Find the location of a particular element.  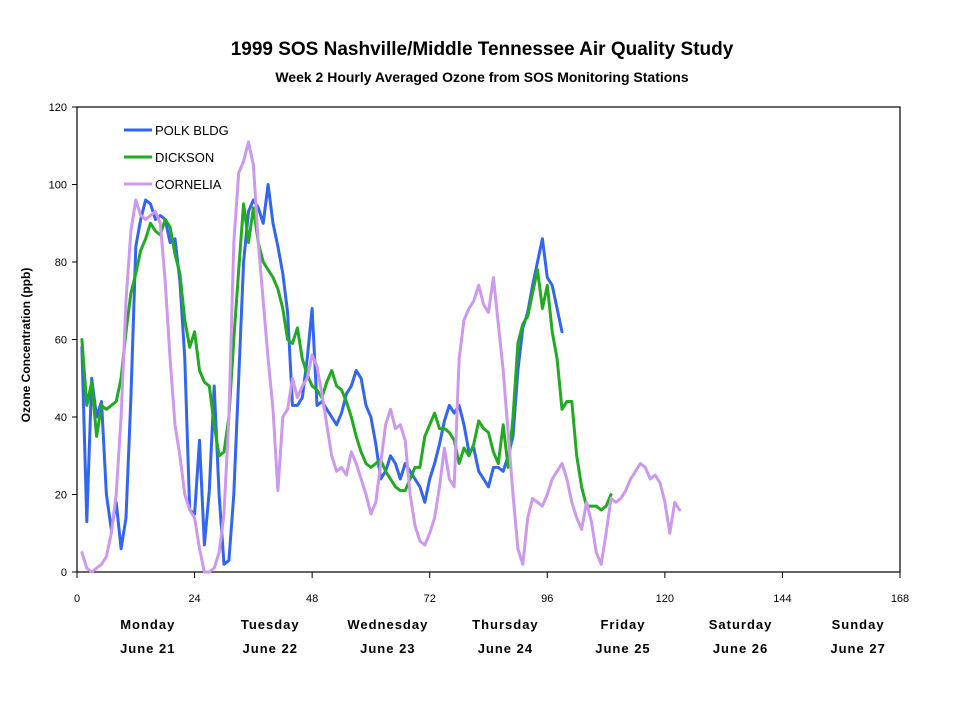

y-tick-label: 40 is located at coordinates (61, 418).